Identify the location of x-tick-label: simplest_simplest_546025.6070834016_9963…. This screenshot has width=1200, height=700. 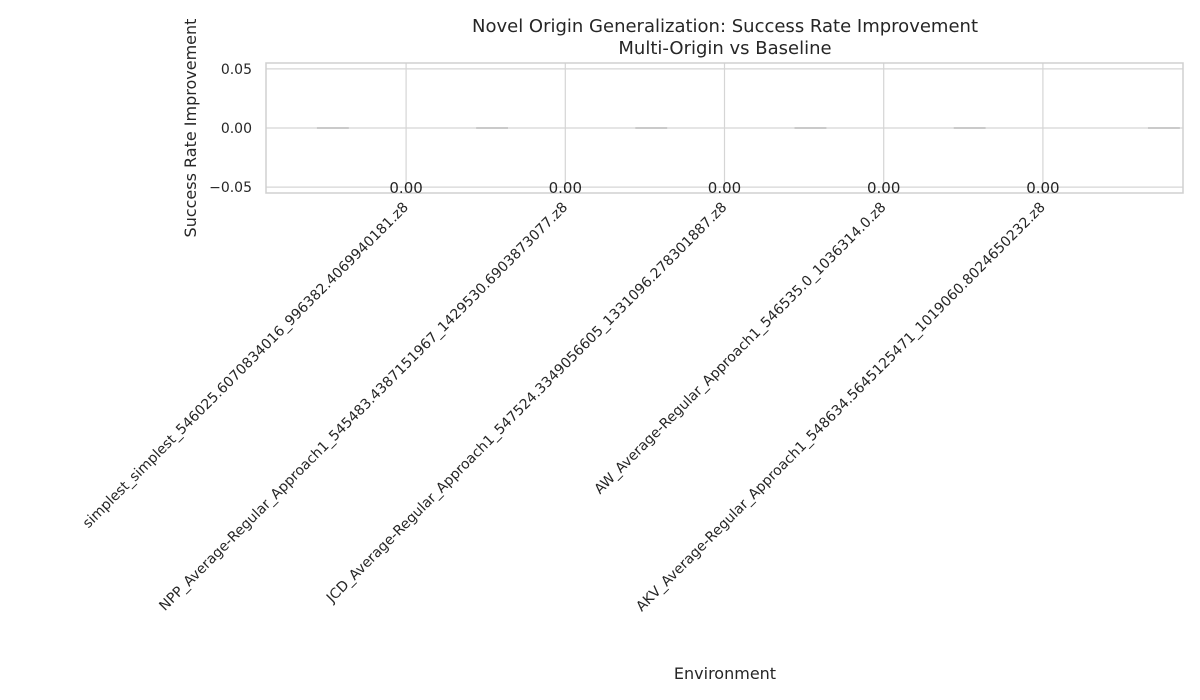
(246, 366).